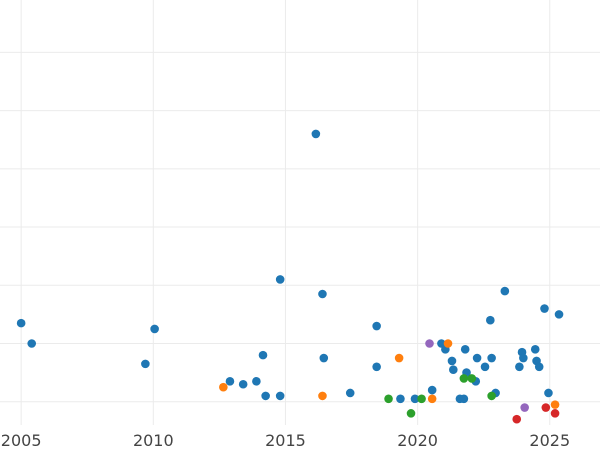  I want to click on x-tick-label: 2015, so click(285, 440).